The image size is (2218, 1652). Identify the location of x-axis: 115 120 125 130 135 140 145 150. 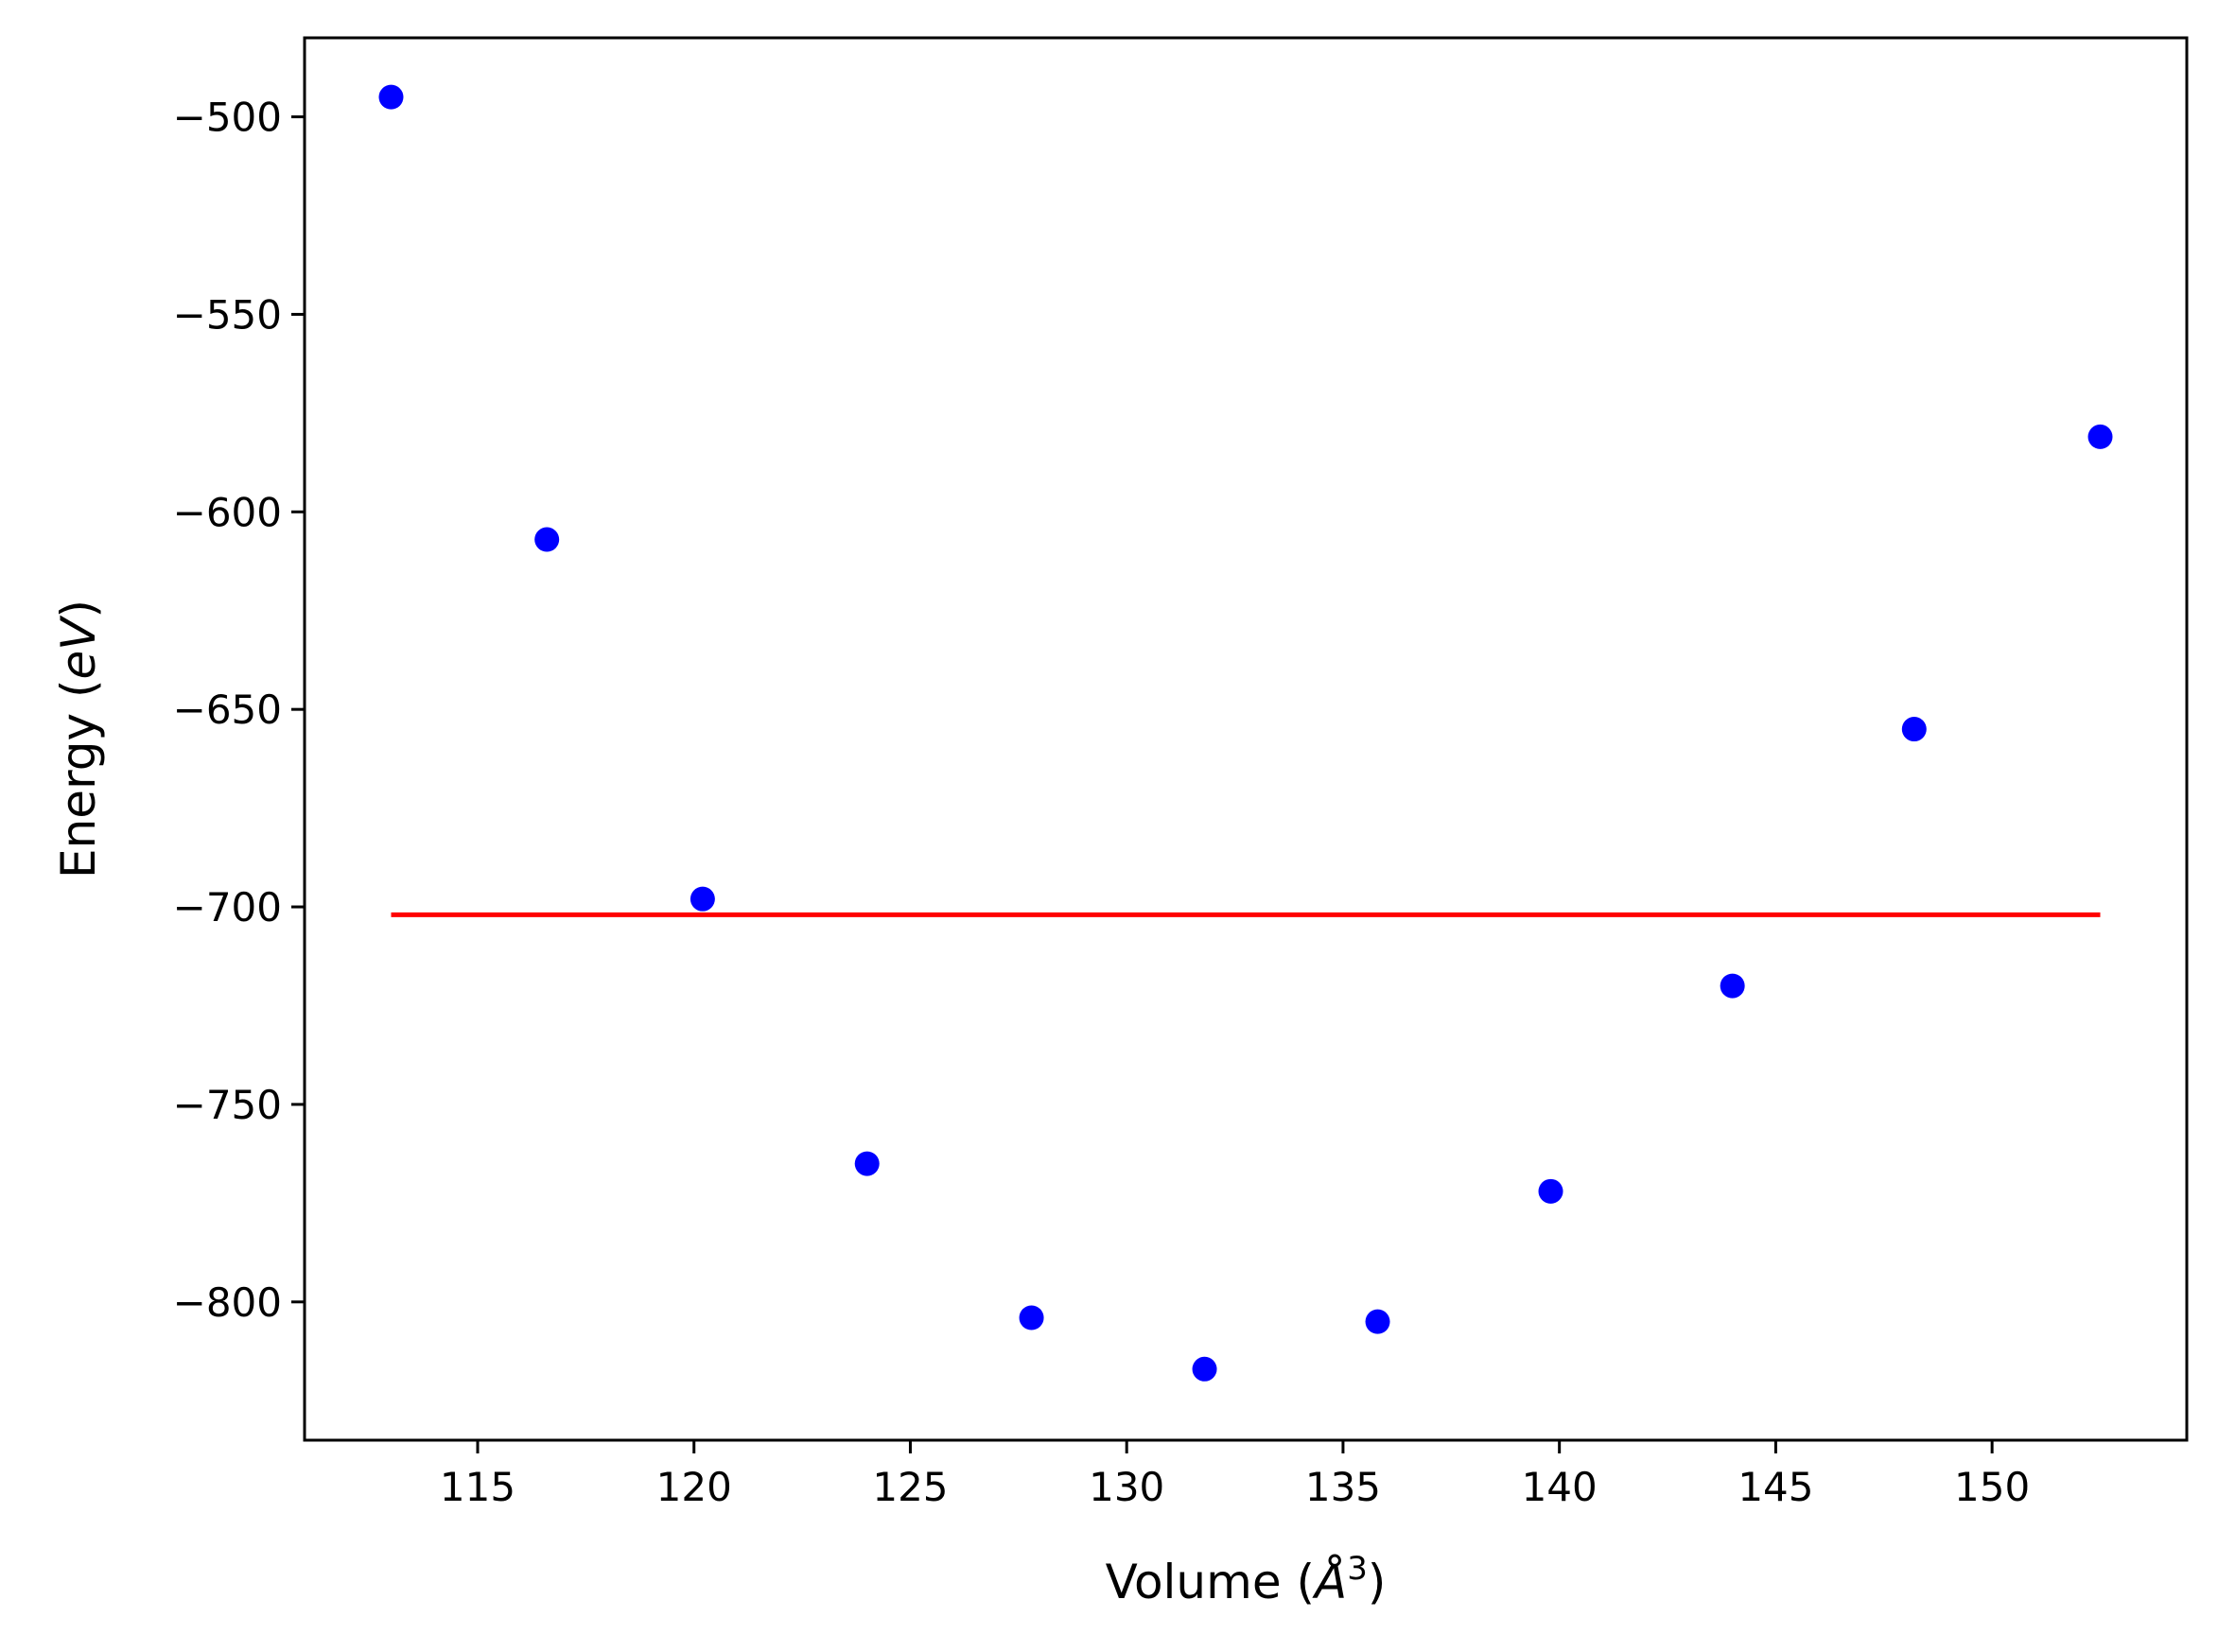
(1235, 1475).